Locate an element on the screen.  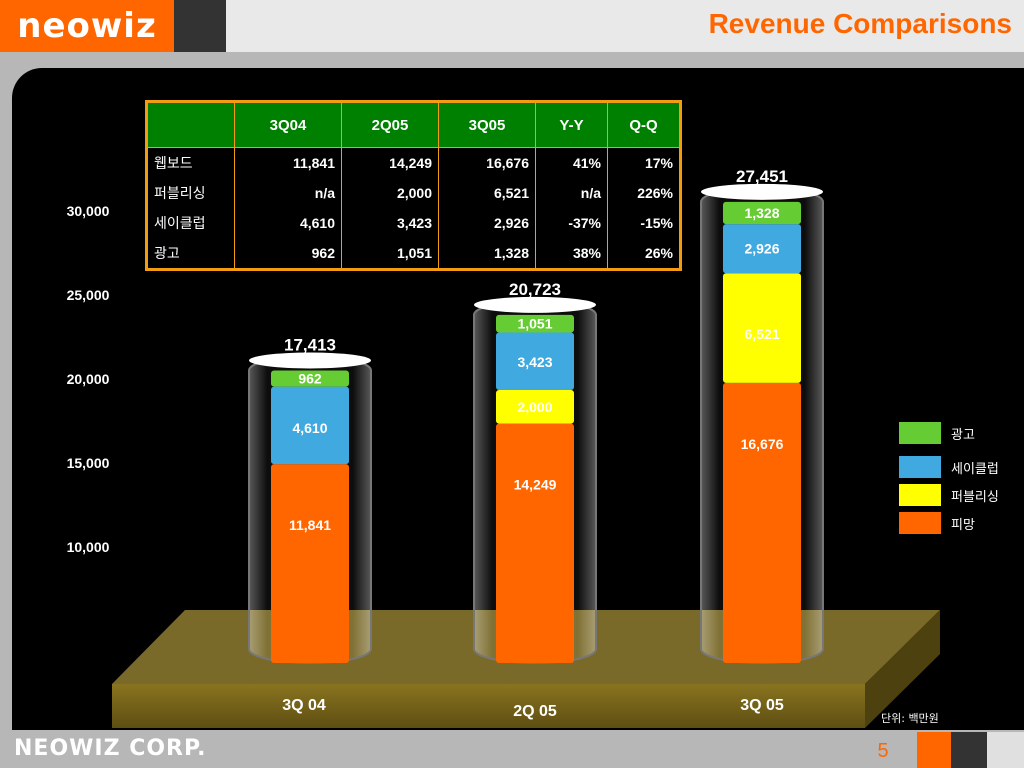
total-label: 20,723 is located at coordinates (535, 289).